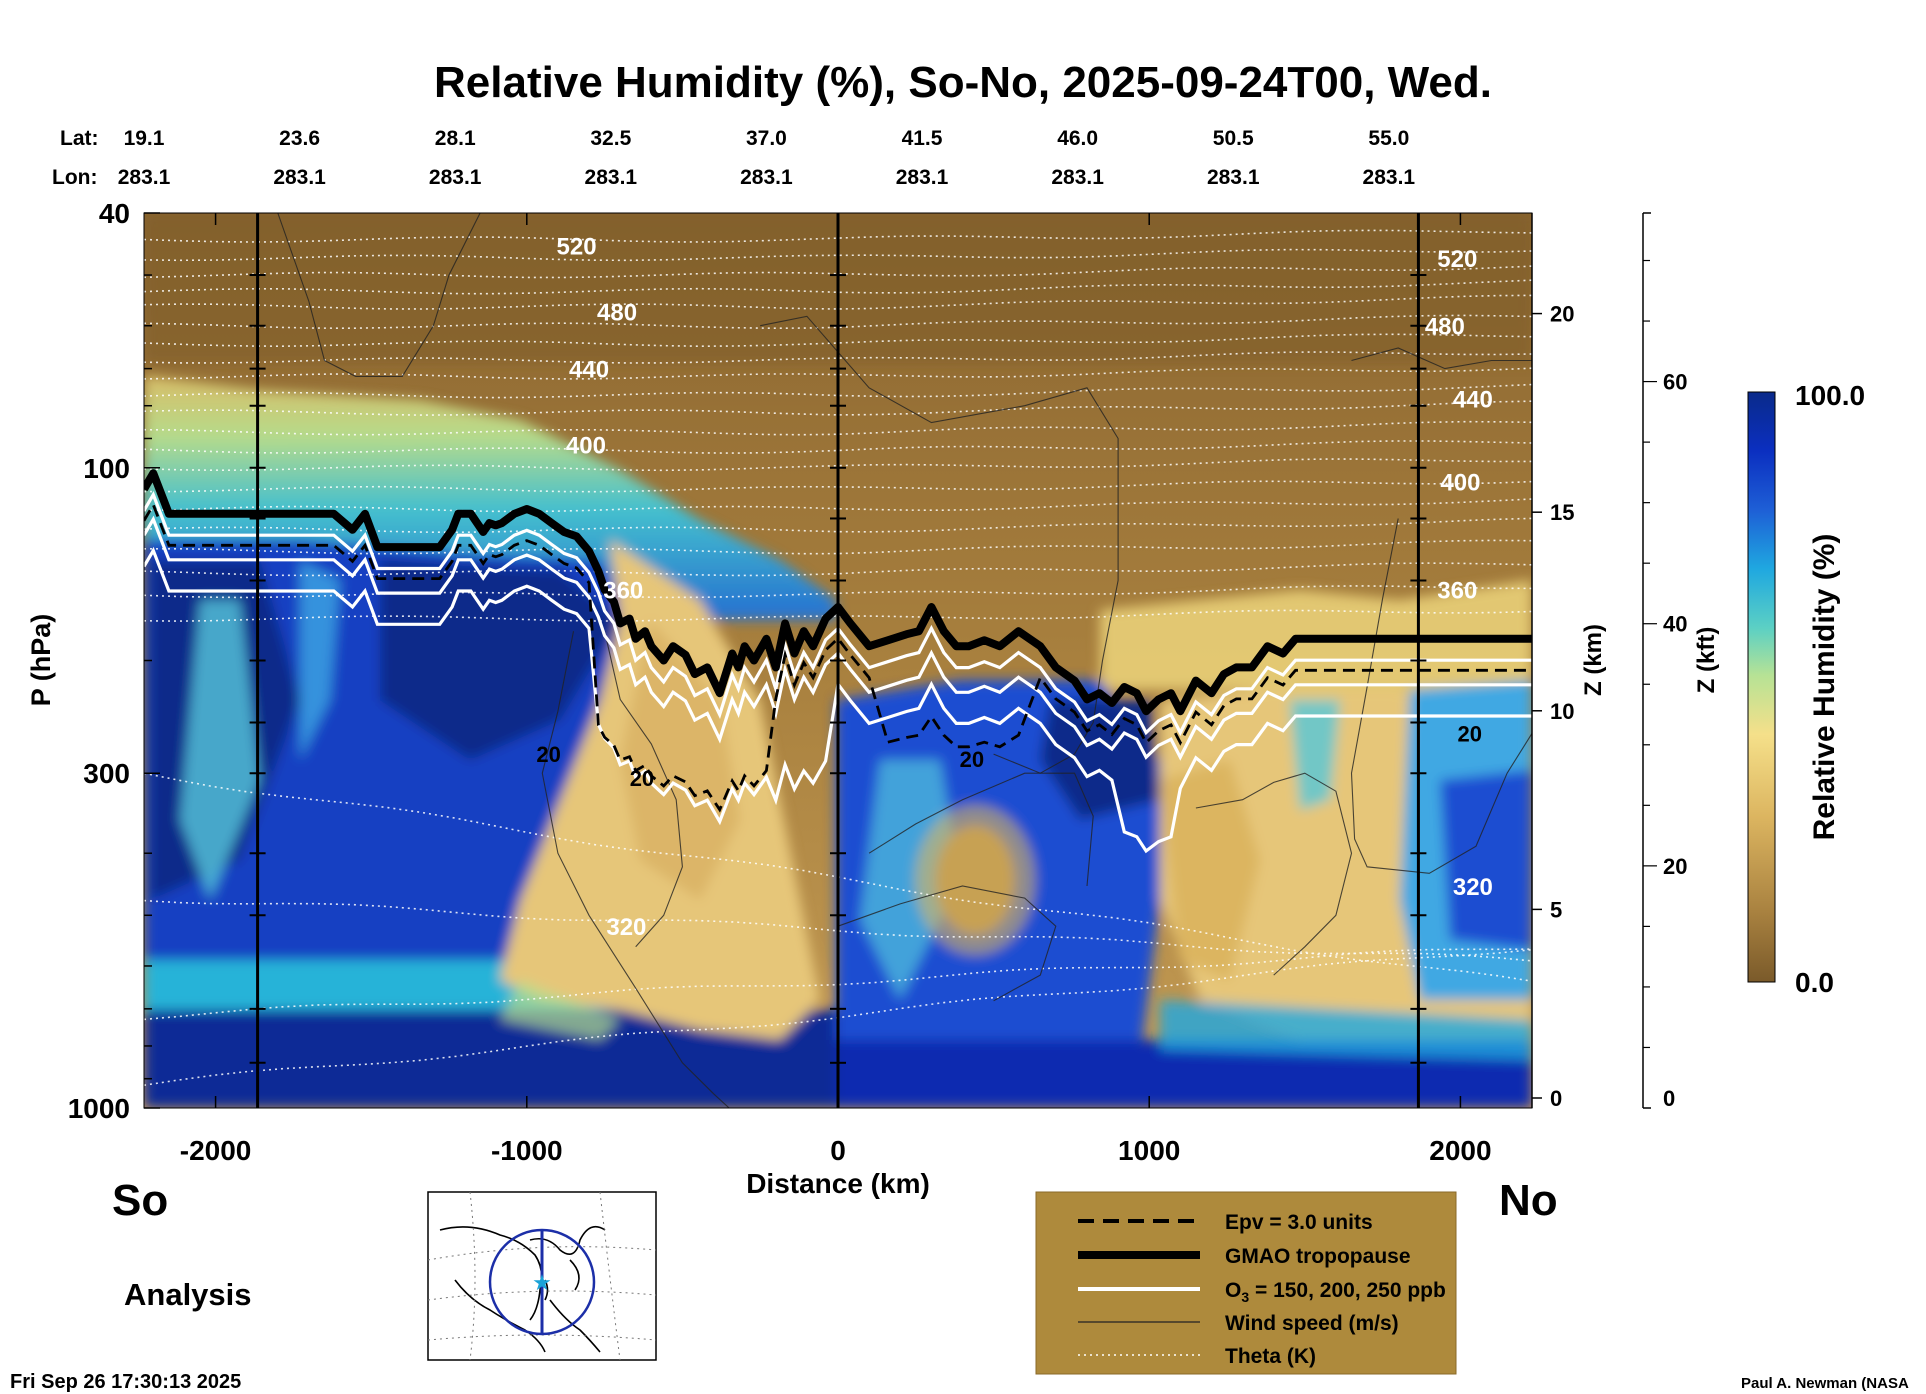  What do you see at coordinates (610, 138) in the screenshot?
I see `lat-value: 32.5` at bounding box center [610, 138].